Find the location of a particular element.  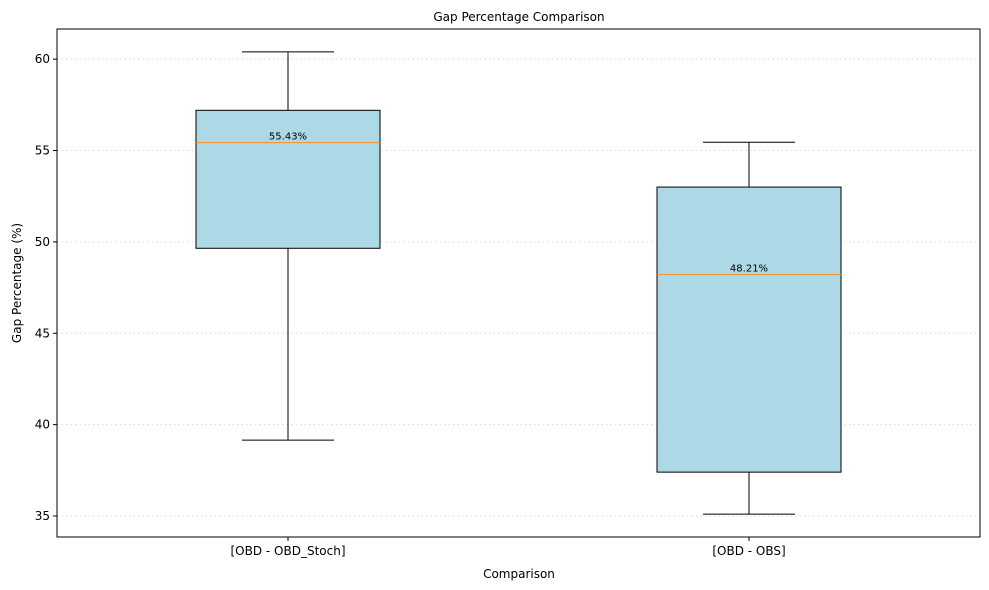

box-group: 55.43% is located at coordinates (288, 246).